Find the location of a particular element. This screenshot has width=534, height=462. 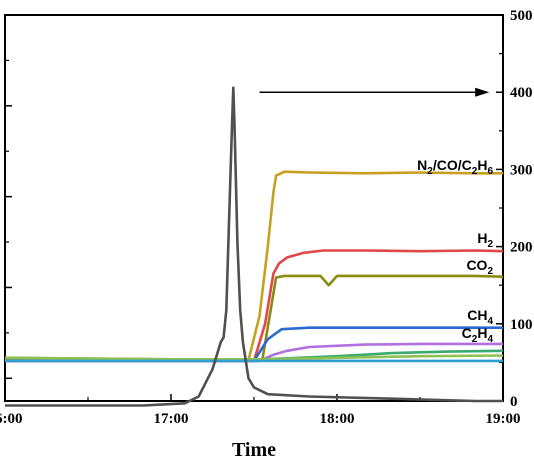

annotation-arrow is located at coordinates (374, 92).